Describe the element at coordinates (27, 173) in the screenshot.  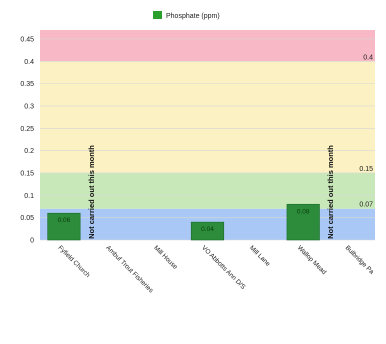
I see `y-tick-label: 0.15` at that location.